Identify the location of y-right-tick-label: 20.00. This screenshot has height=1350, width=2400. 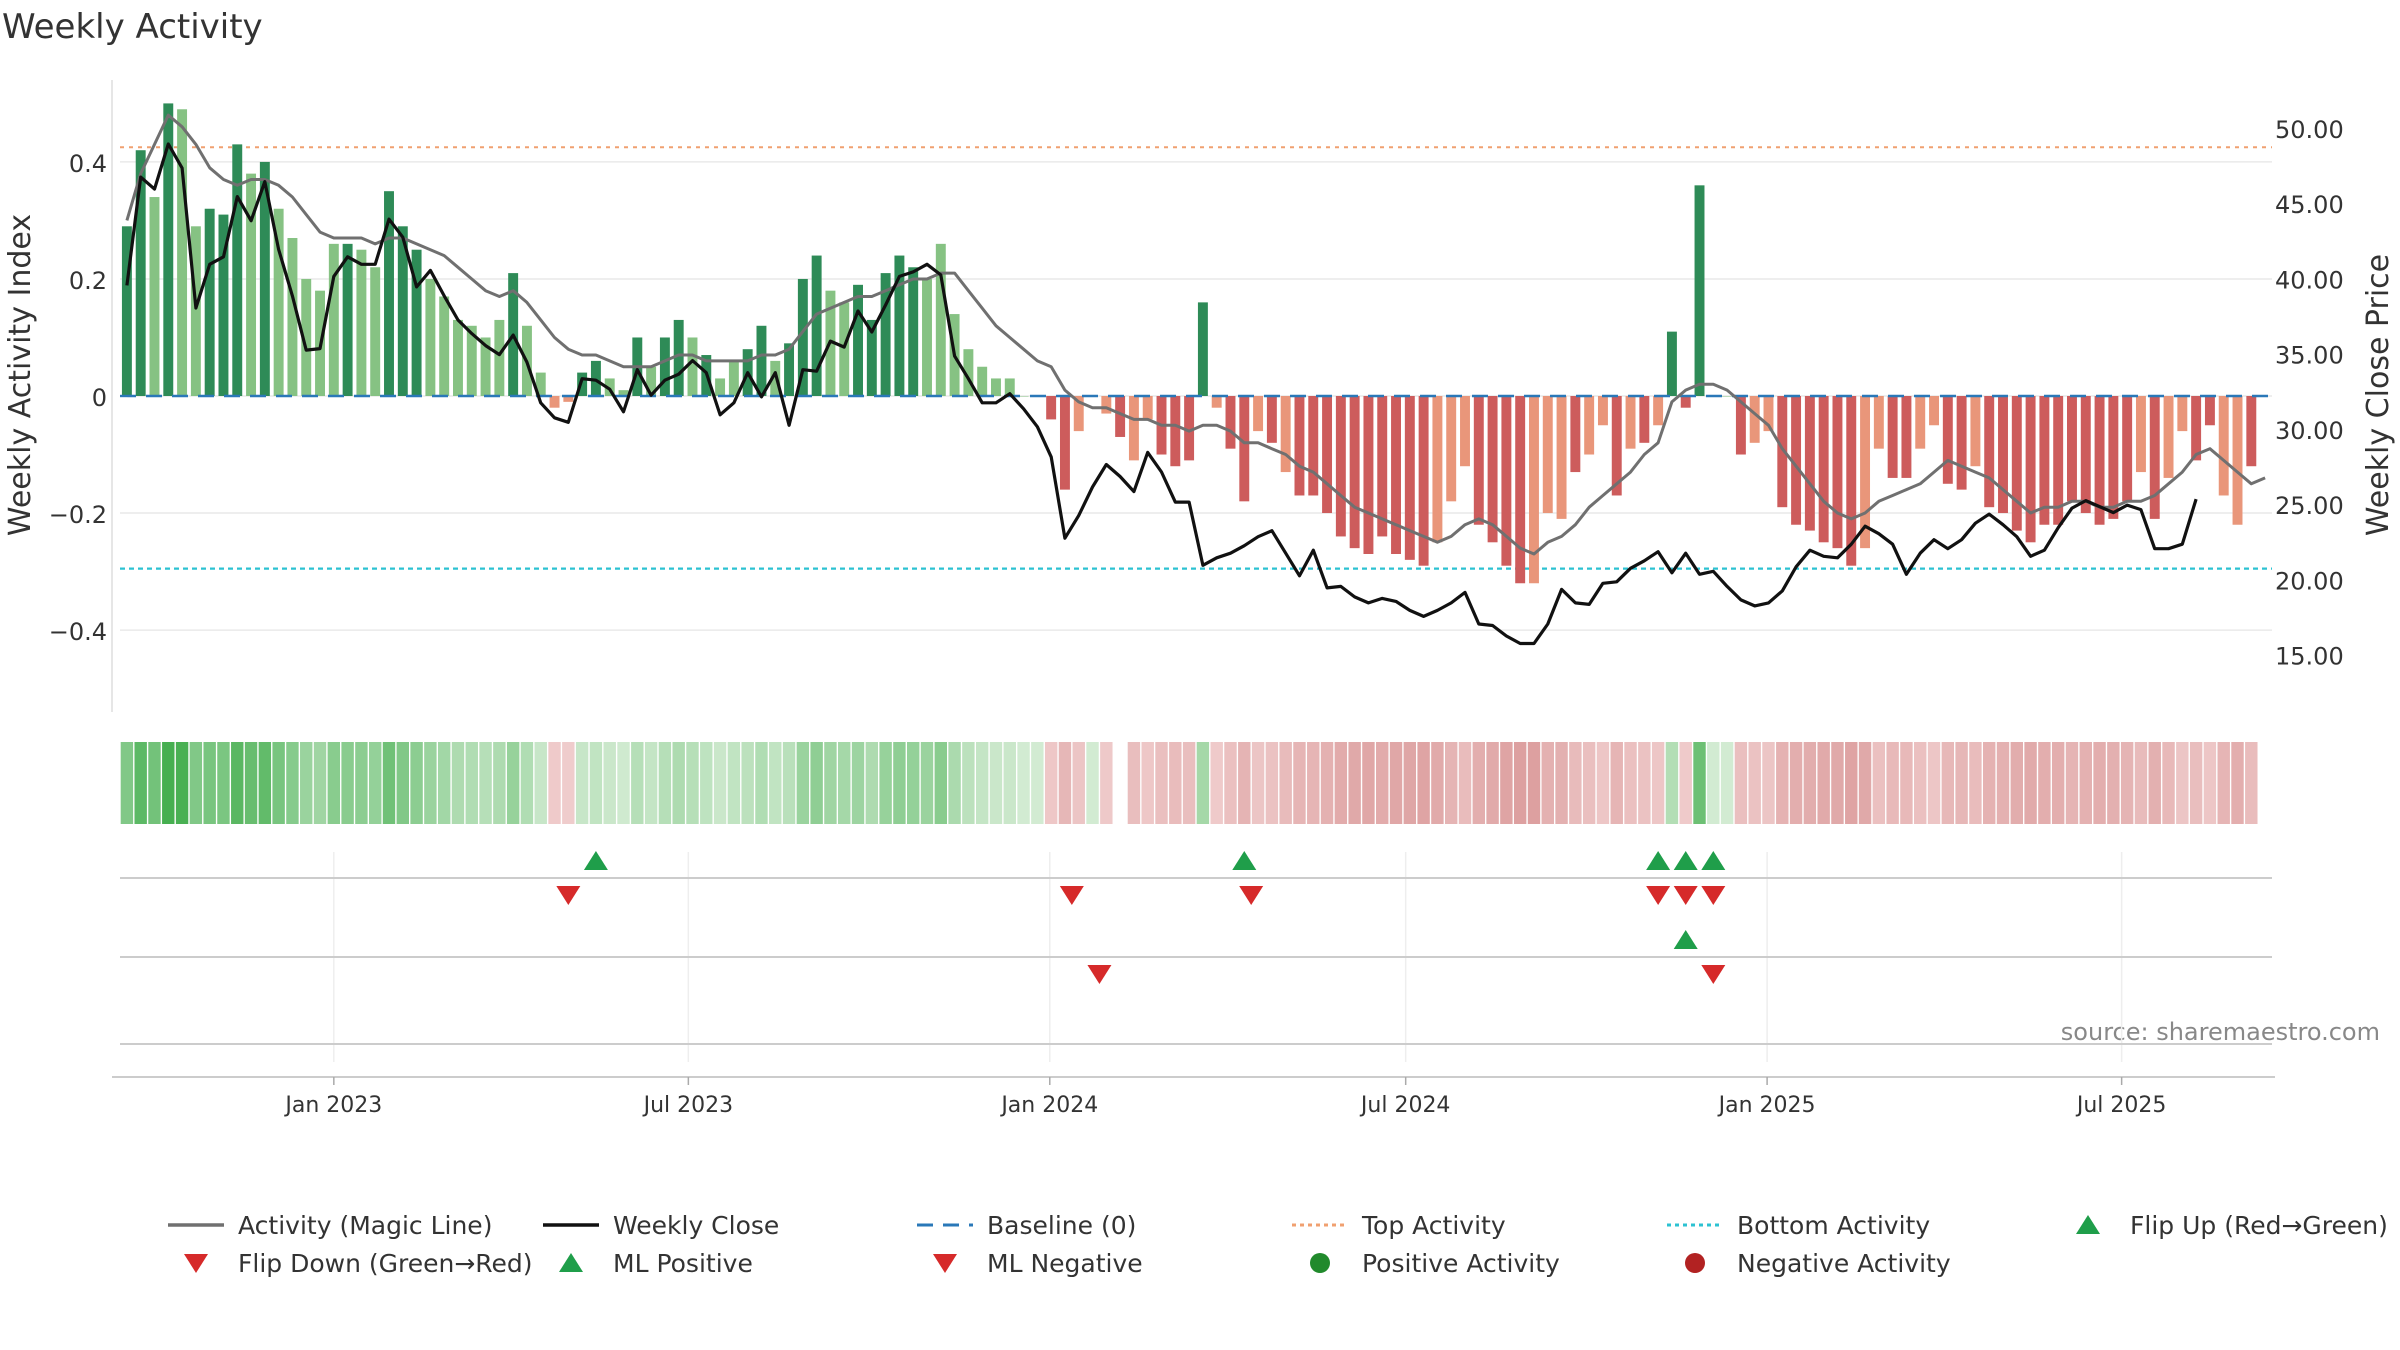
(2309, 581).